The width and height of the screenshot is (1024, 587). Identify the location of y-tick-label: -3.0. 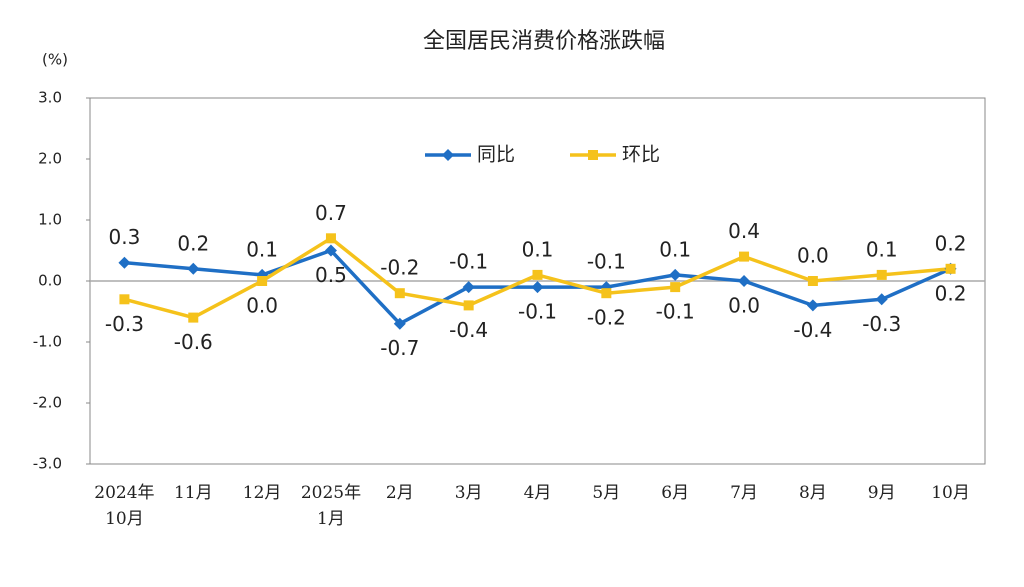
(47, 464).